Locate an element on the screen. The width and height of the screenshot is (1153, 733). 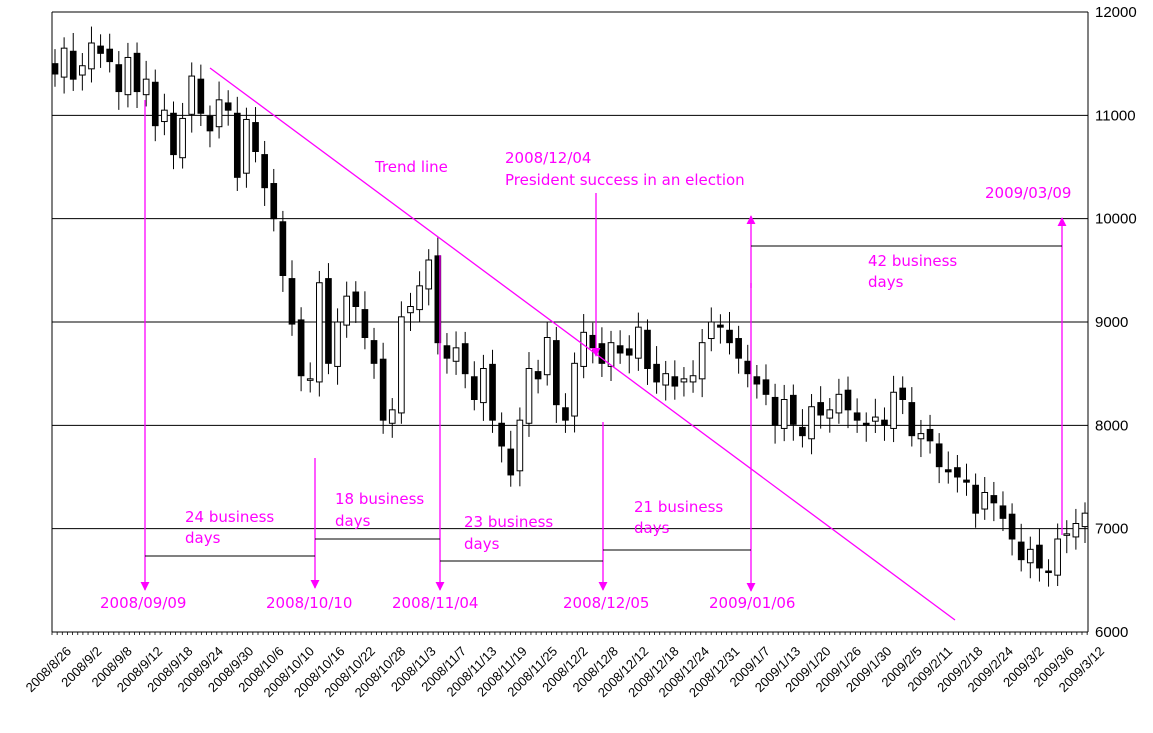
y-tick-9000: 9000 is located at coordinates (1111, 322).